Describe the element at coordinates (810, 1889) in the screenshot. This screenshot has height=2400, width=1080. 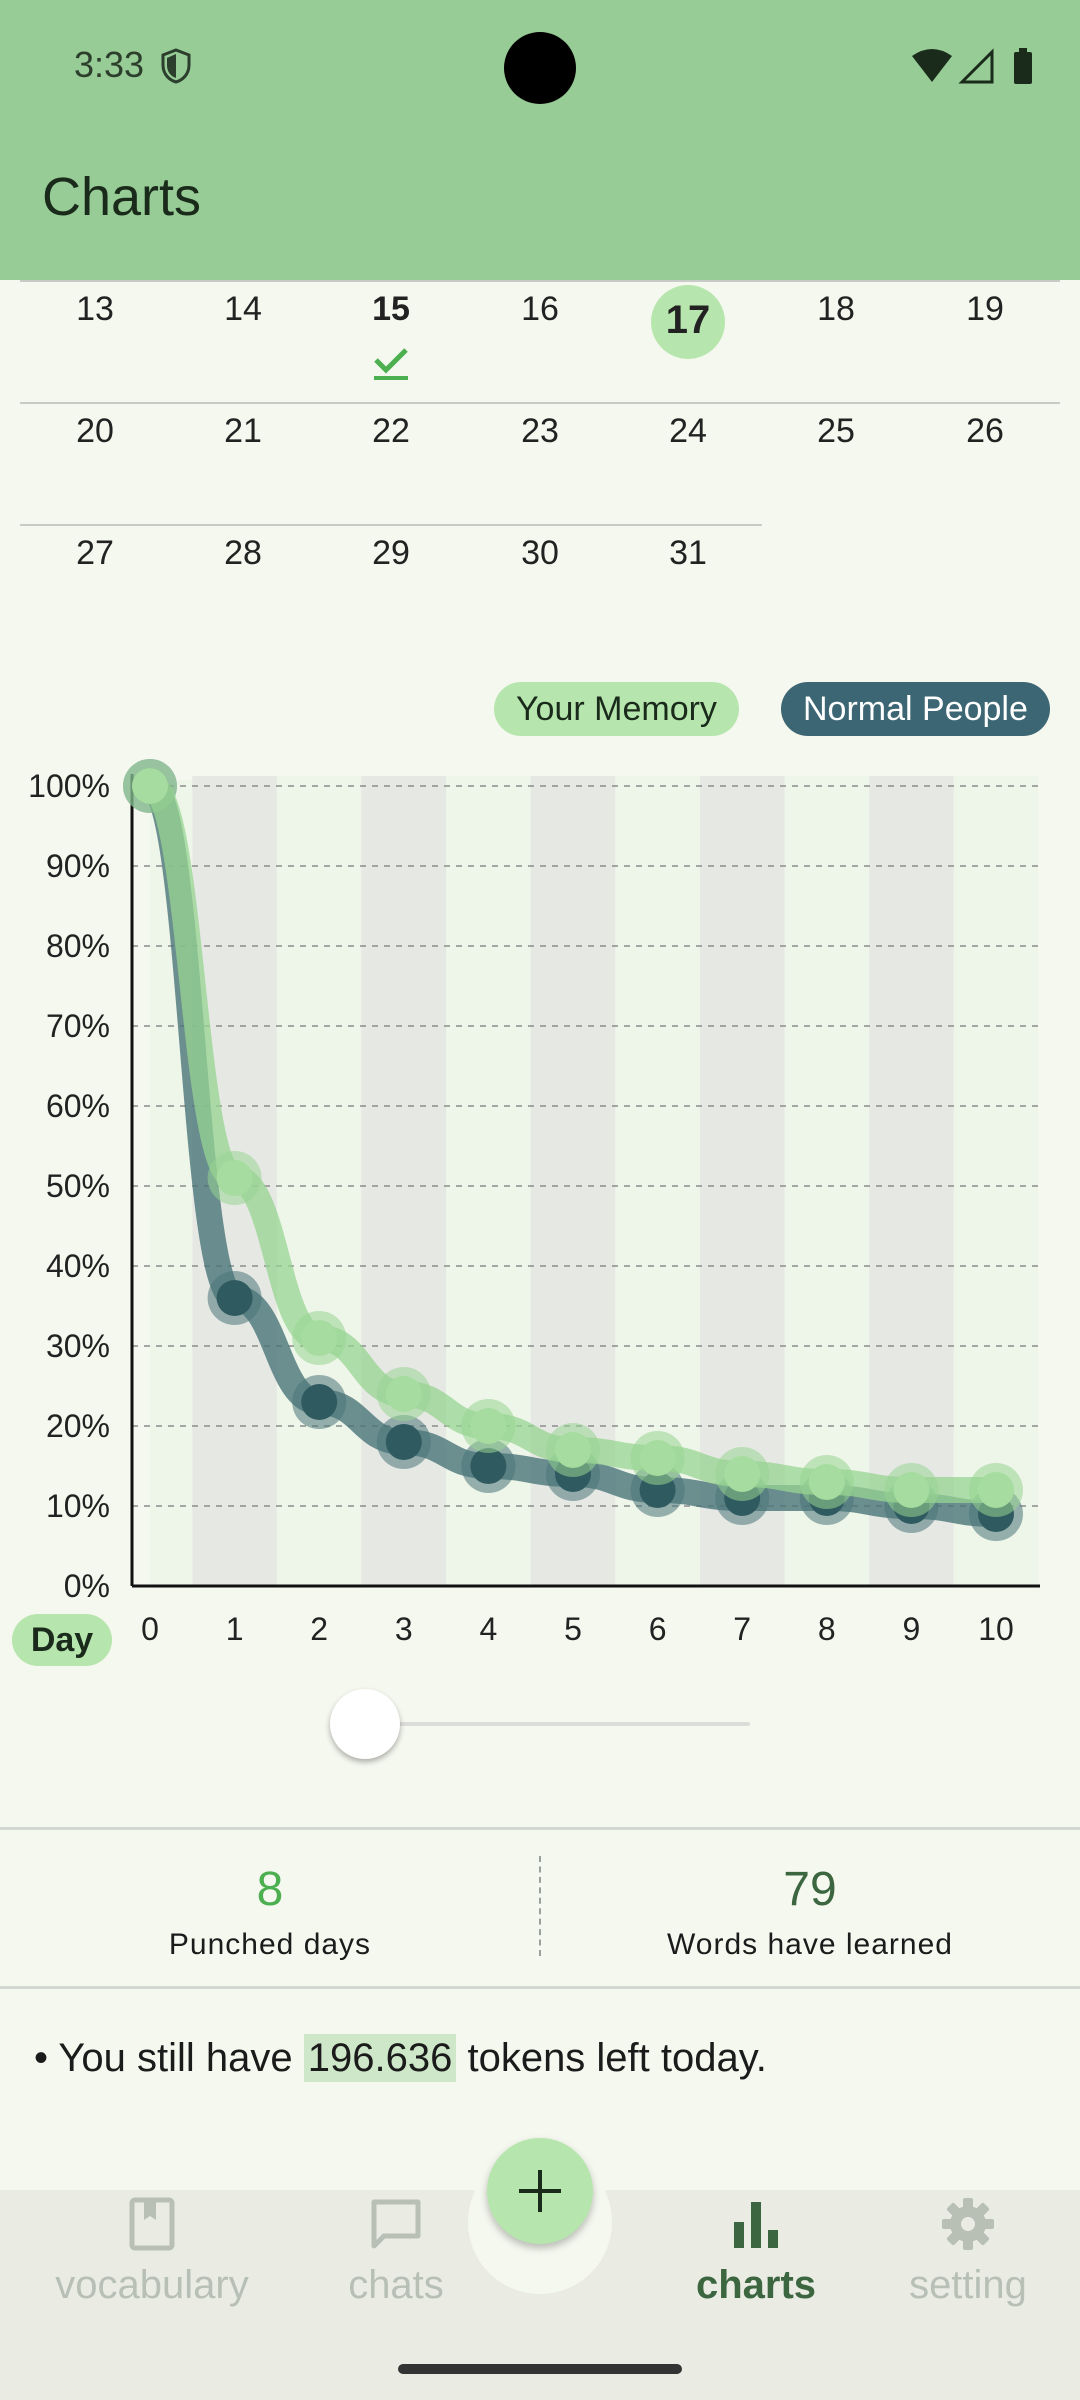
I see `words-learned-value: 79` at that location.